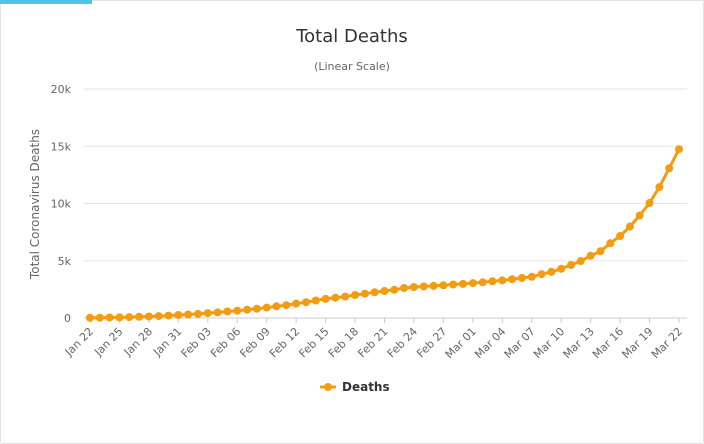  I want to click on x-tick-label: Jan 28, so click(138, 342).